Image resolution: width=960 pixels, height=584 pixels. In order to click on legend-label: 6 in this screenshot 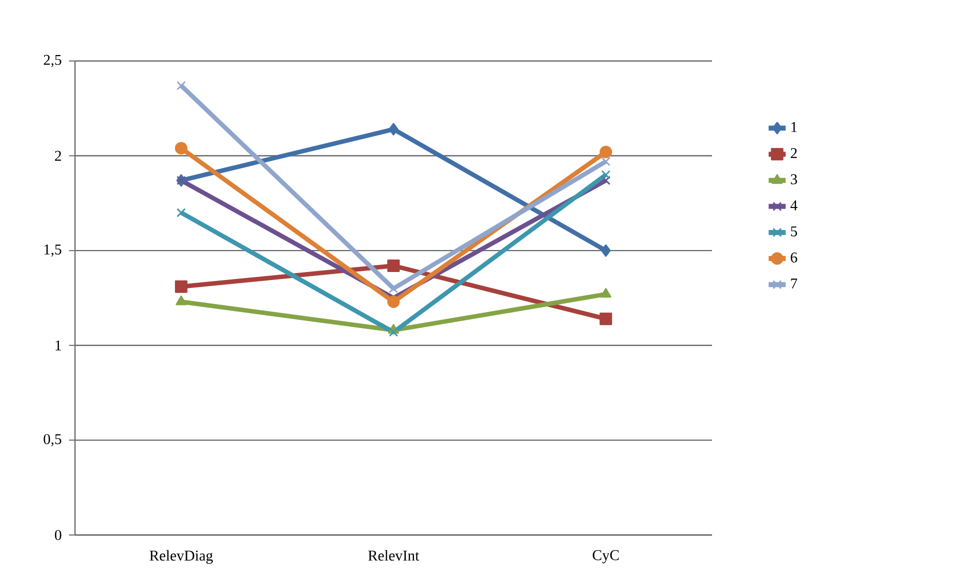, I will do `click(794, 257)`.